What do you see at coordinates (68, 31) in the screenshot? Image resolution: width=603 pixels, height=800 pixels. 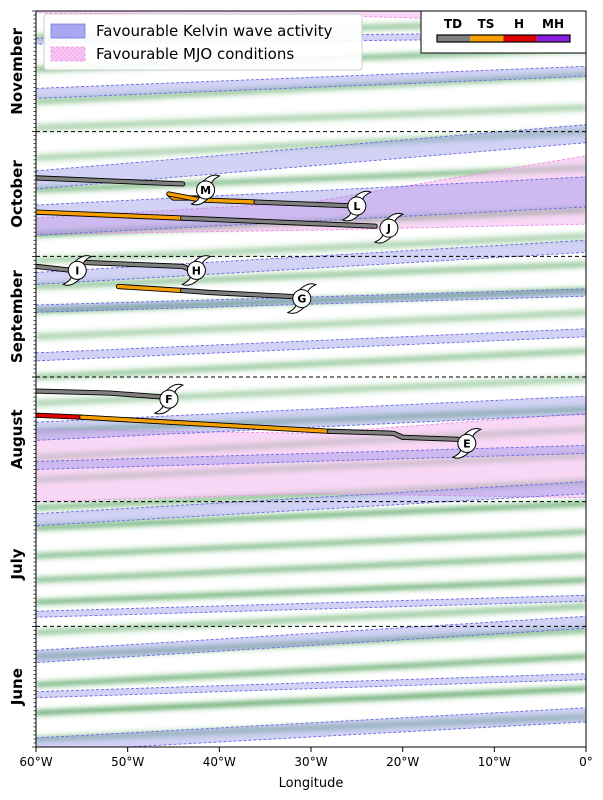 I see `legend-kelvin-swatch` at bounding box center [68, 31].